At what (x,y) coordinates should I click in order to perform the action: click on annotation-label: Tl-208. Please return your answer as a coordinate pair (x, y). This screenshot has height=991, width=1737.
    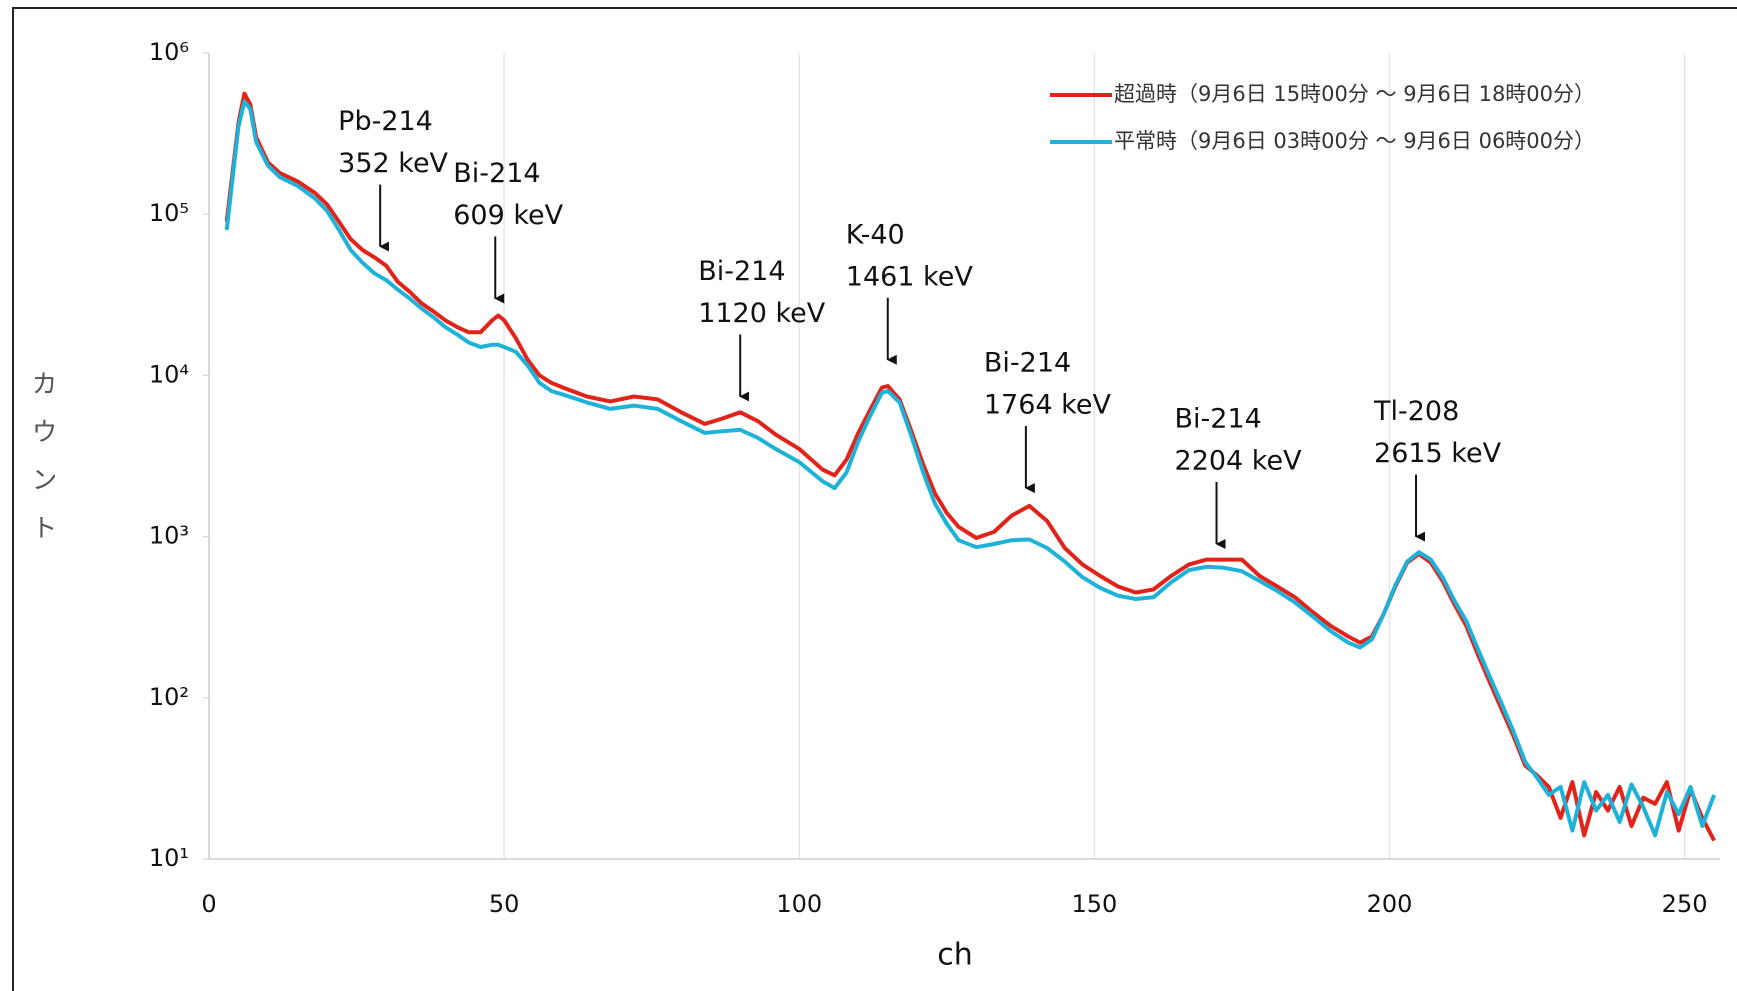
    Looking at the image, I should click on (1416, 411).